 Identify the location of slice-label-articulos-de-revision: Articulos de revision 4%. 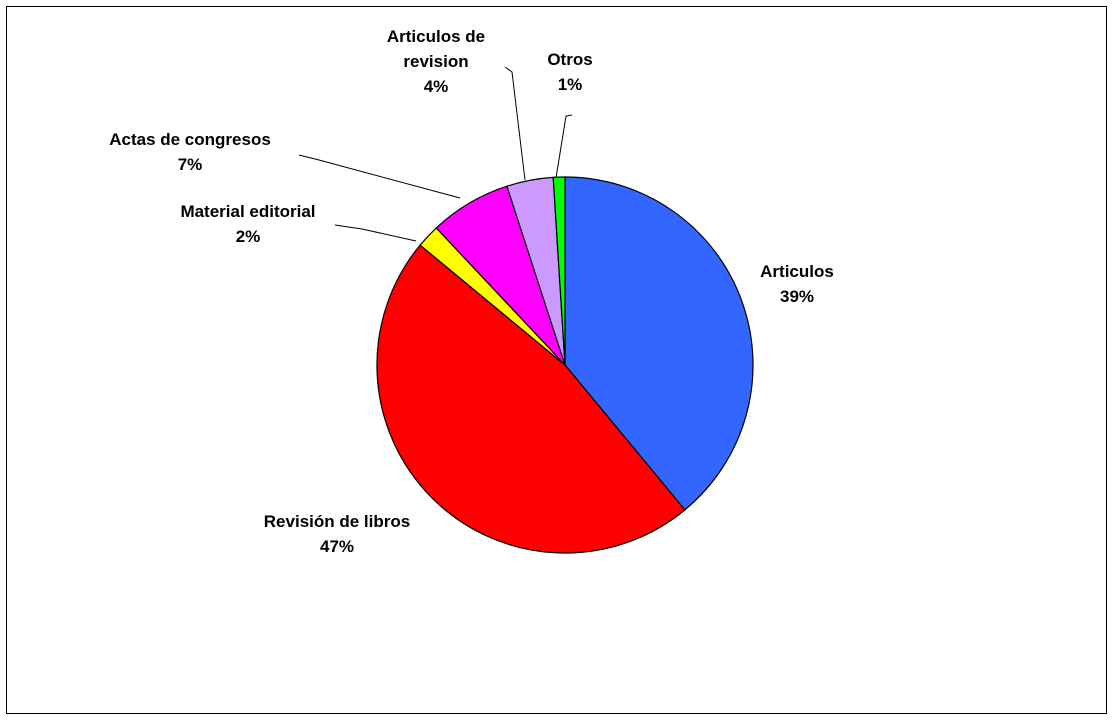
(436, 61).